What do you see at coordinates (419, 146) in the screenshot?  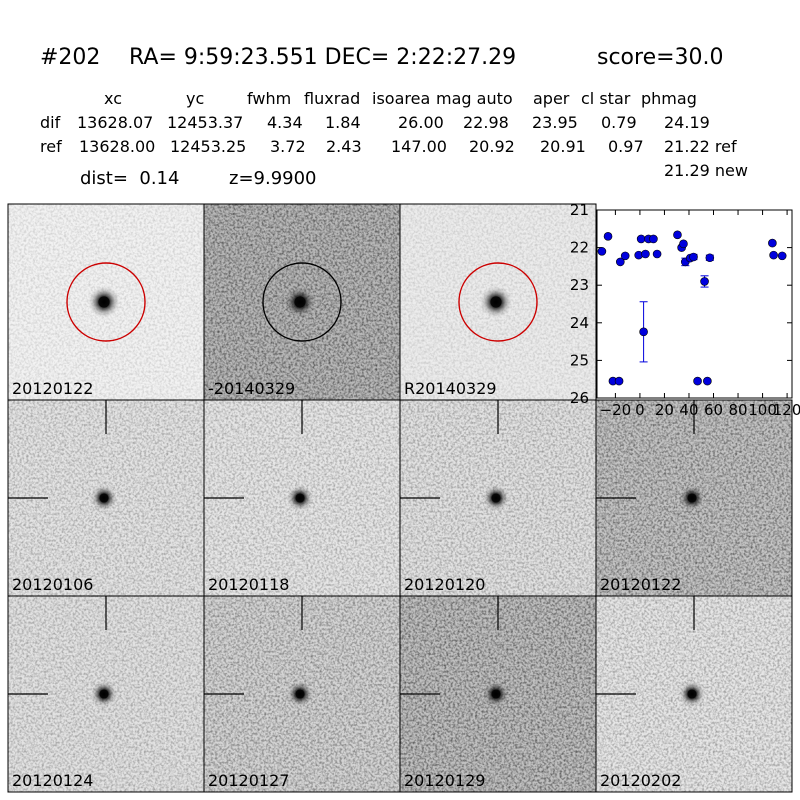 I see `table-cell: 147.00` at bounding box center [419, 146].